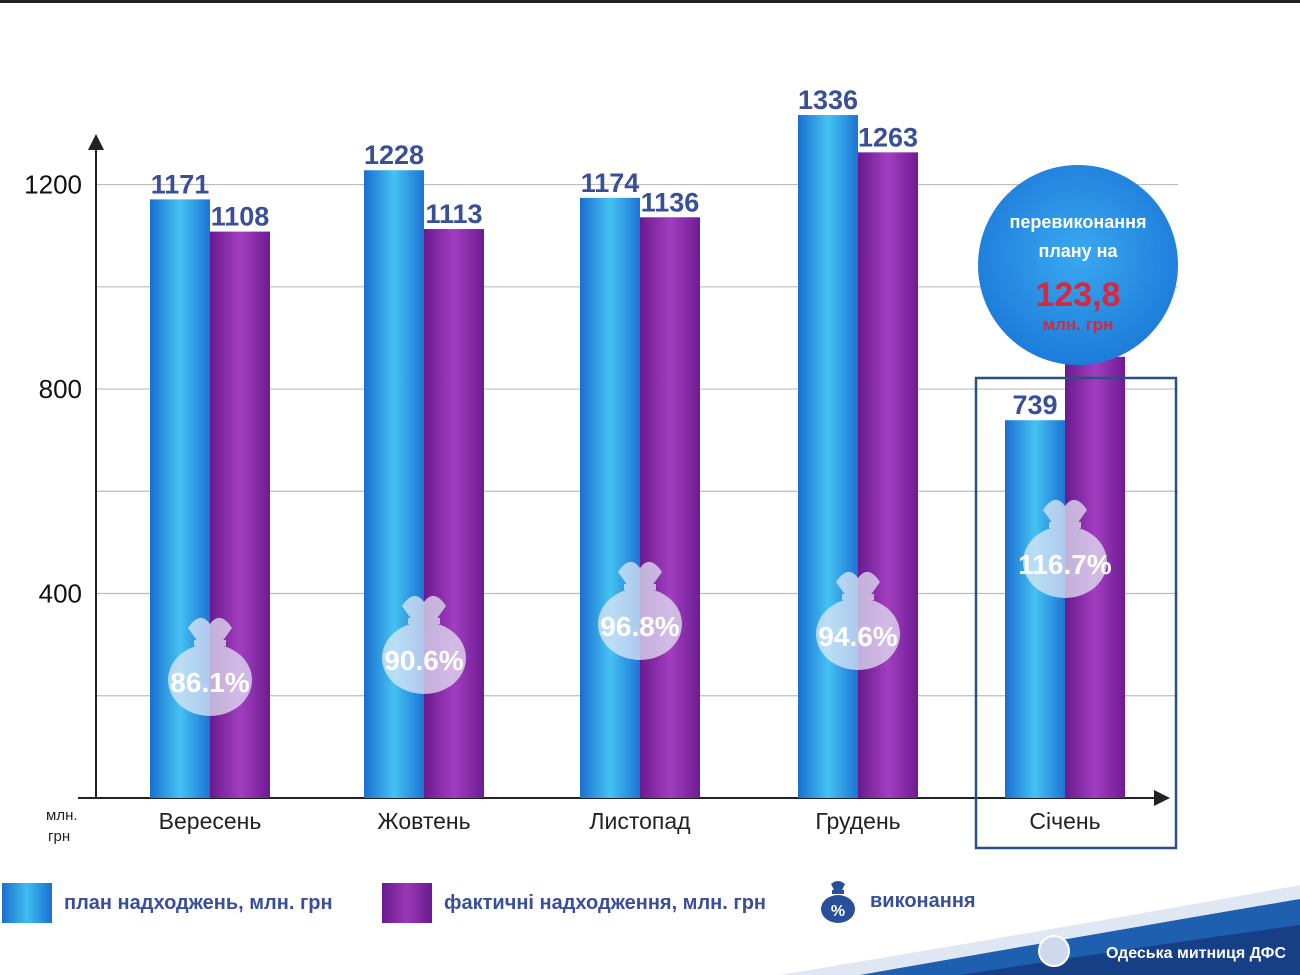 This screenshot has height=975, width=1300. I want to click on y-tick-label: 800, so click(60, 389).